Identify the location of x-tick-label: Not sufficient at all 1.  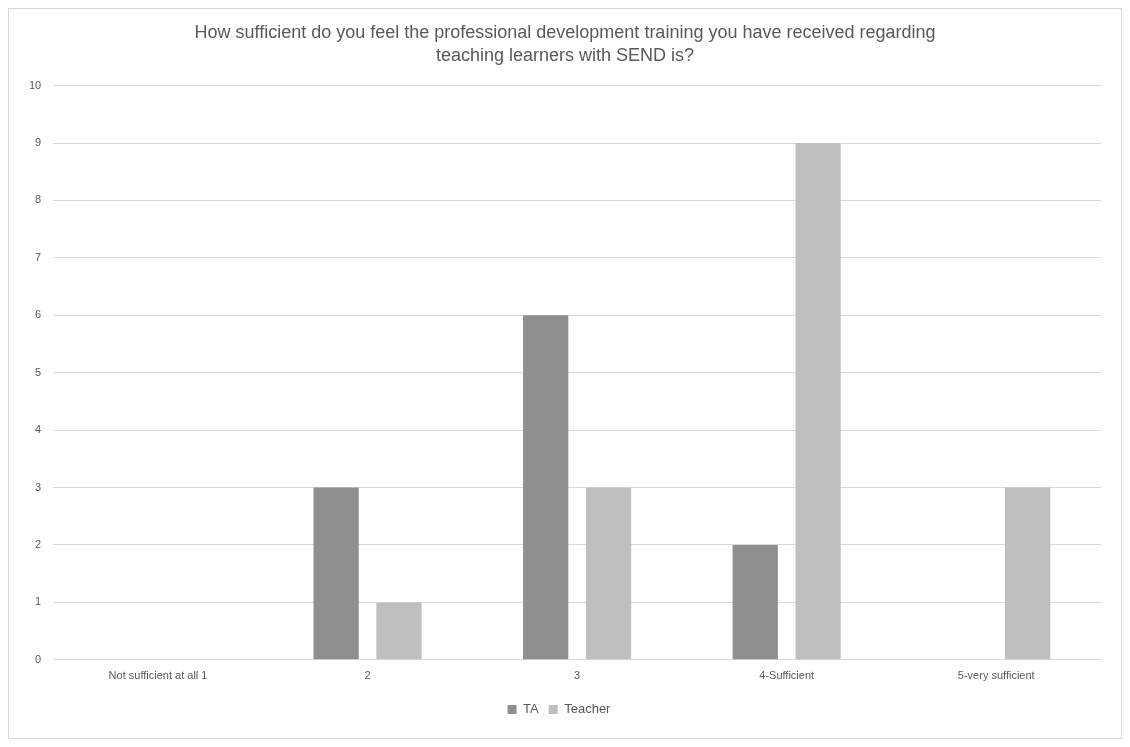
(158, 675).